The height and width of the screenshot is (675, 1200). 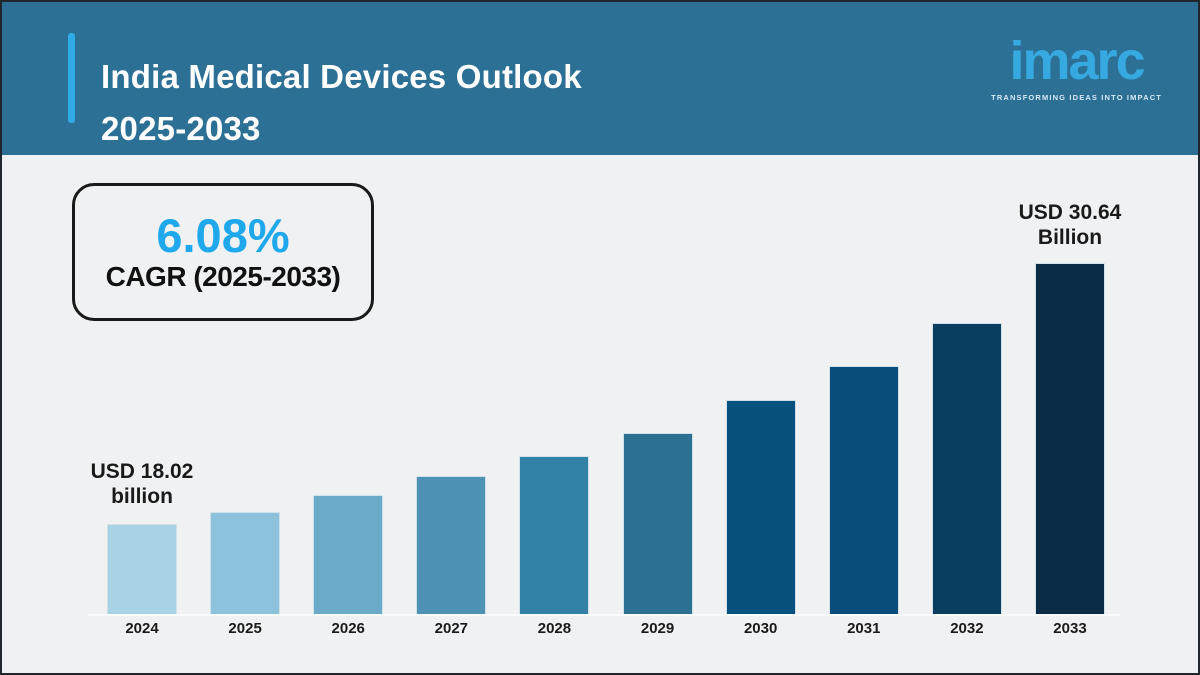 What do you see at coordinates (348, 628) in the screenshot?
I see `year-label-2026: 2026` at bounding box center [348, 628].